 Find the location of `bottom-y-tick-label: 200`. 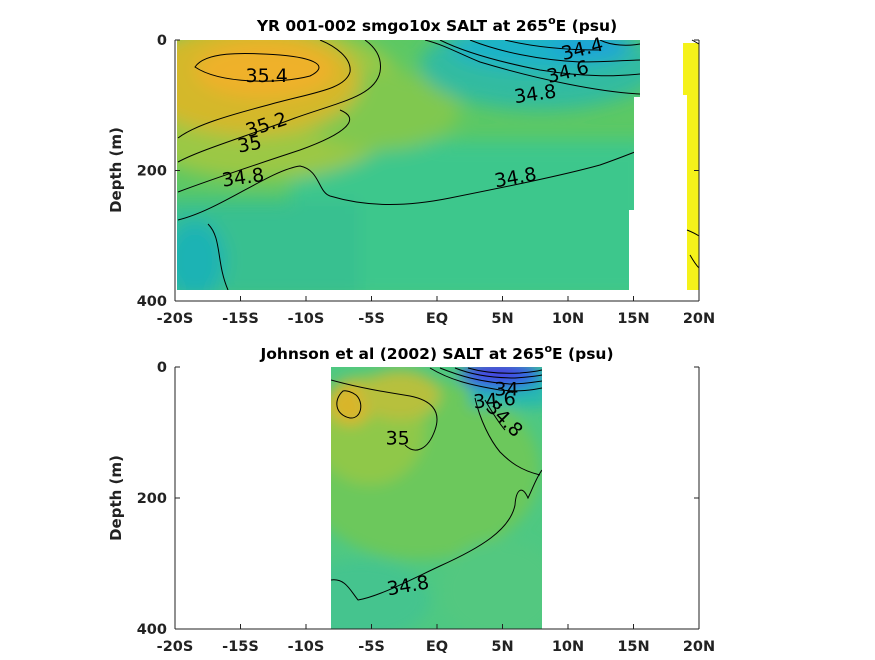

bottom-y-tick-label: 200 is located at coordinates (152, 499).